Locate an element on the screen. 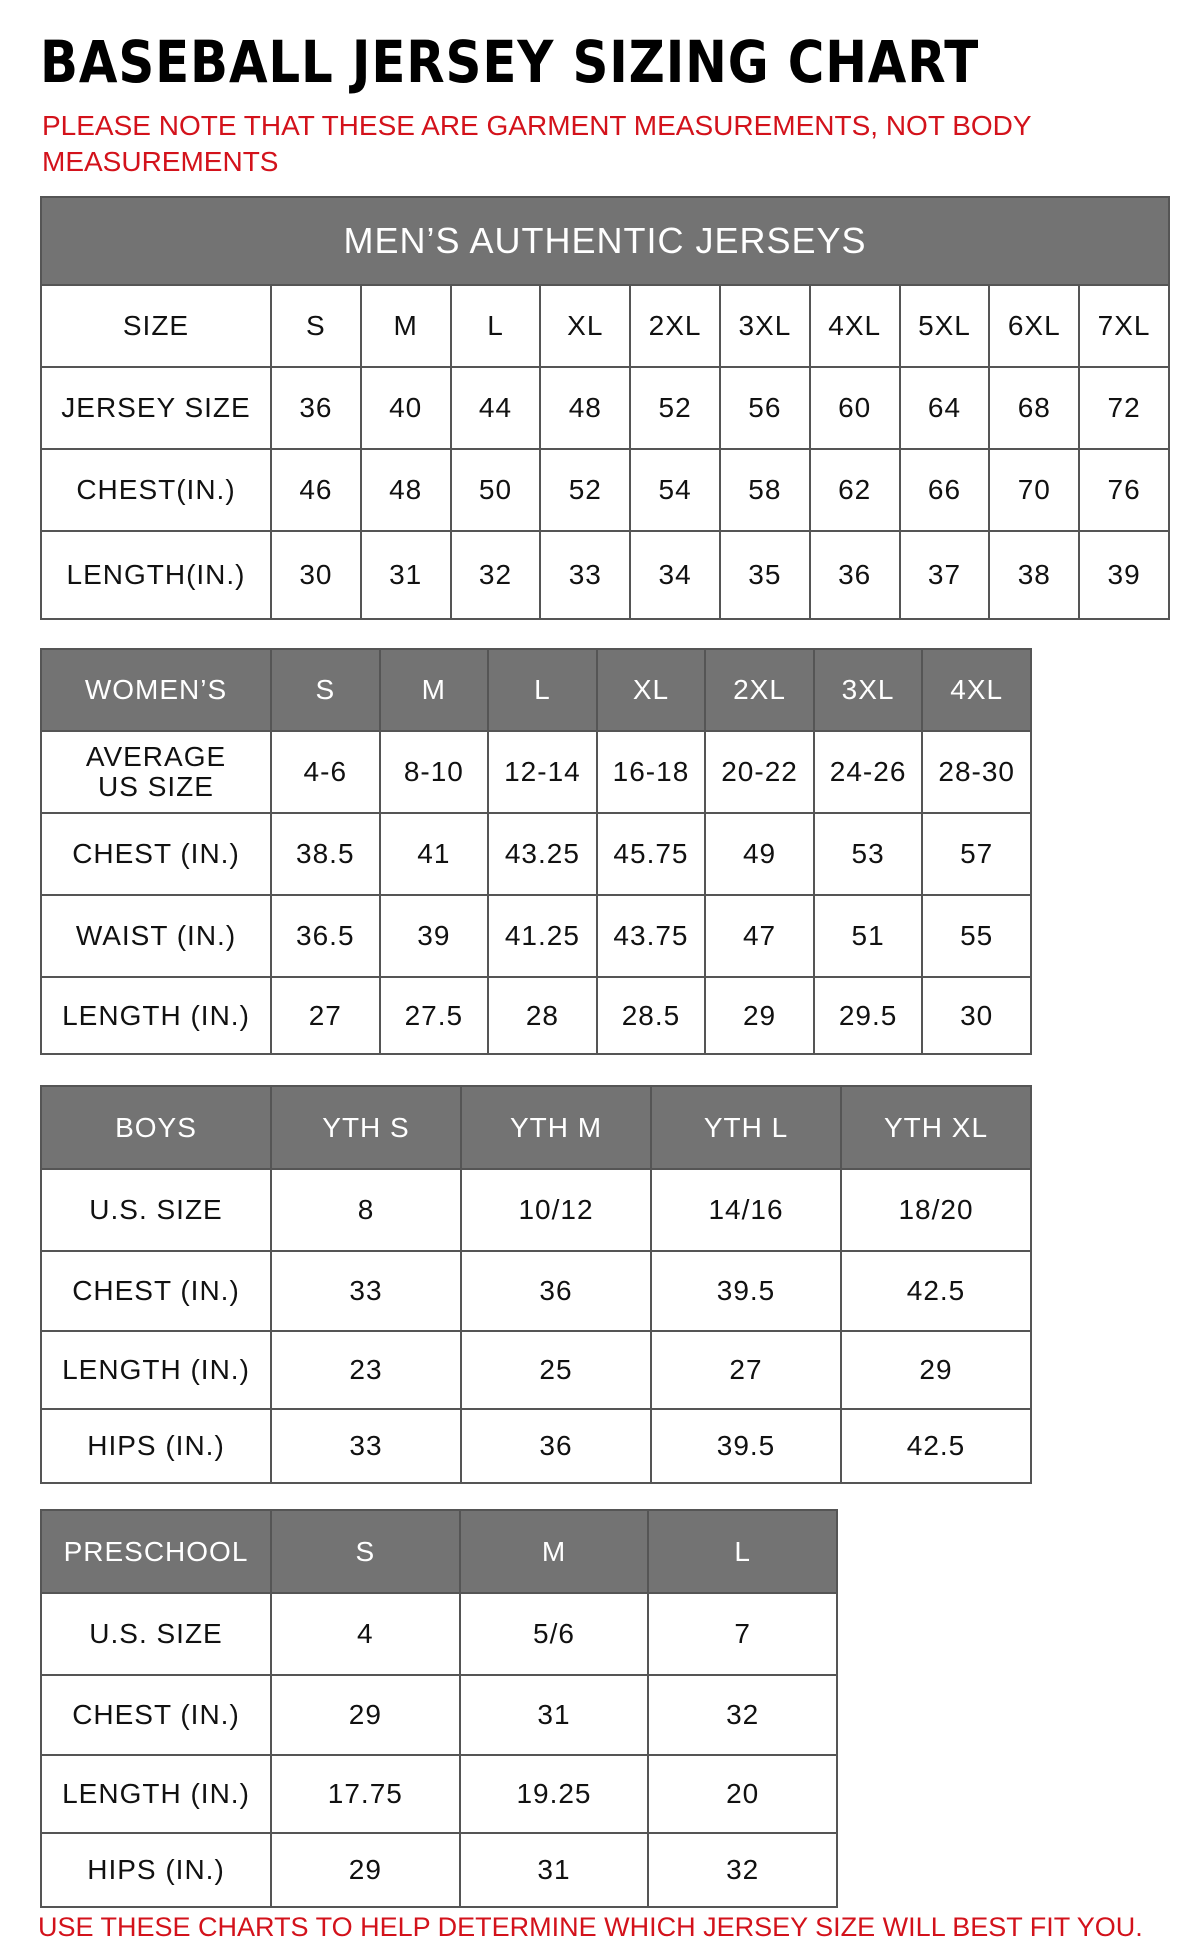 Image resolution: width=1200 pixels, height=1943 pixels. table-row: CHEST (IN.) 33 36 39.5 42.5 is located at coordinates (536, 1291).